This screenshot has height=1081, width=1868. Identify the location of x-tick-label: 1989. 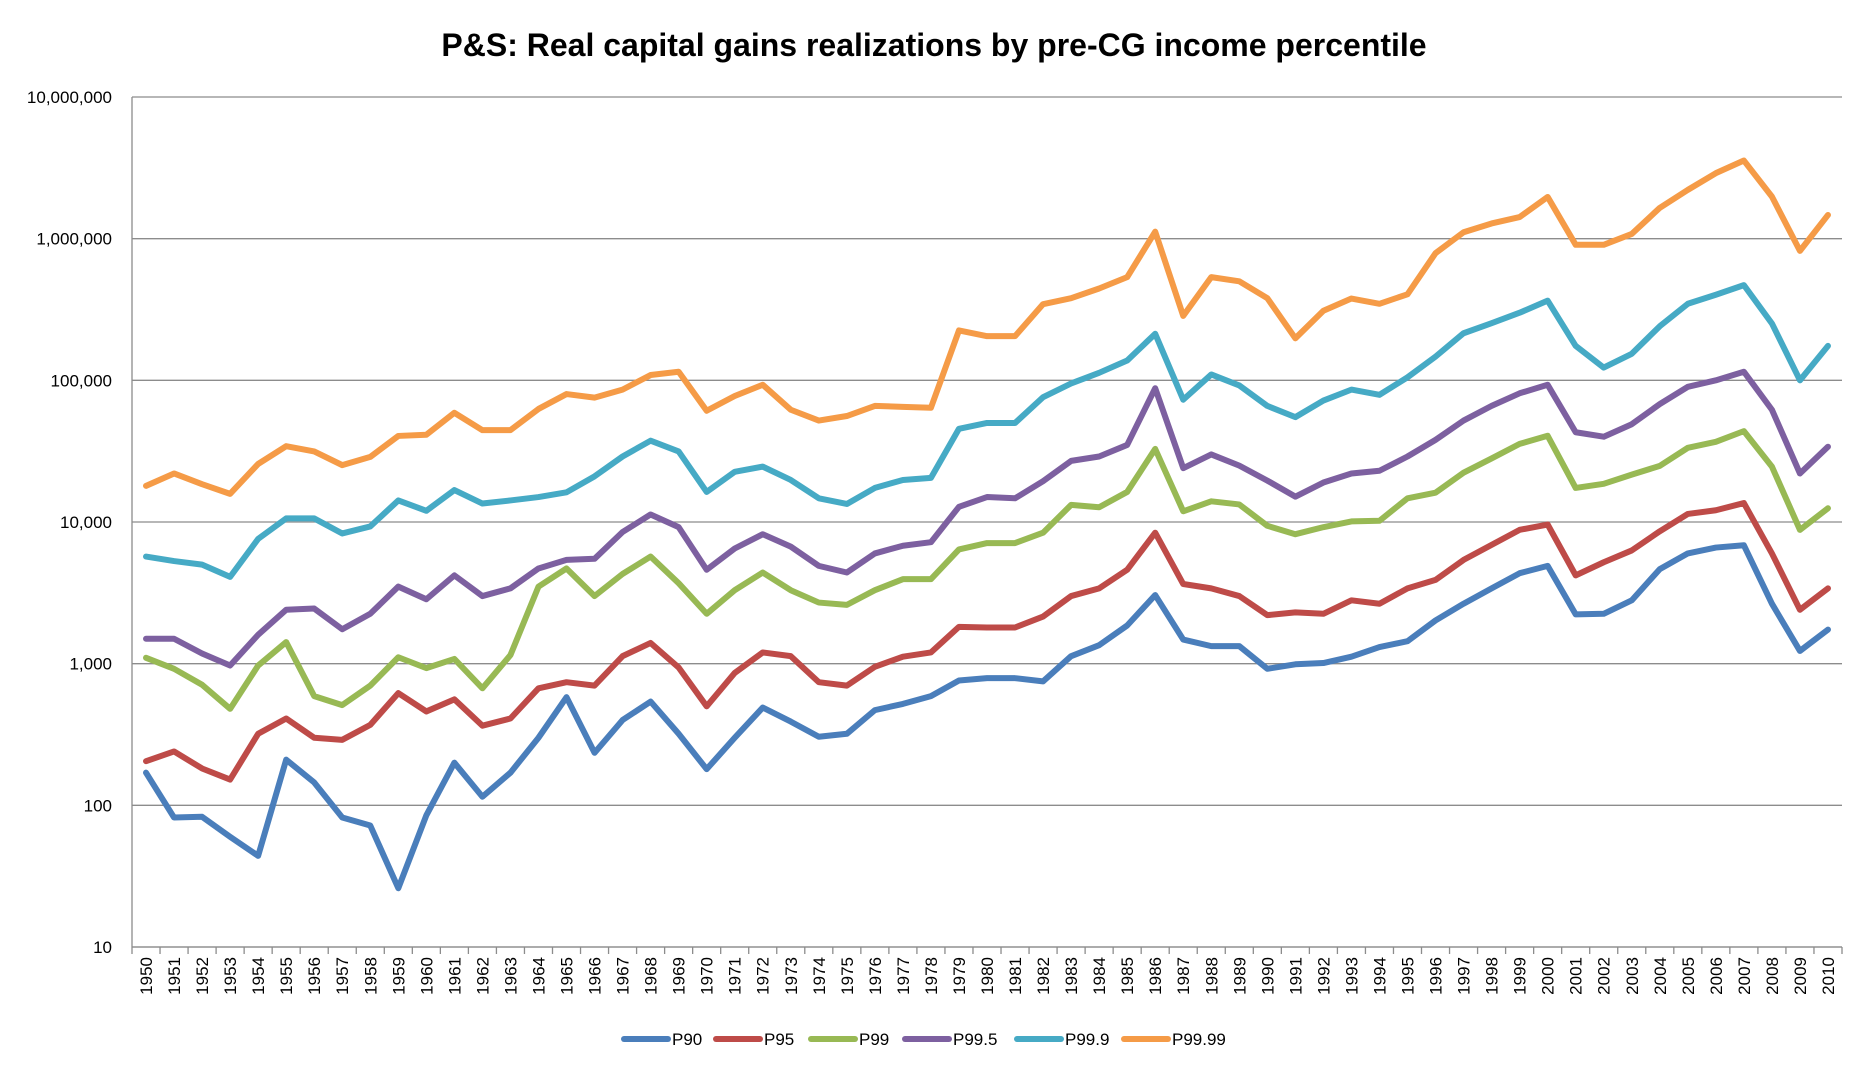
(1239, 976).